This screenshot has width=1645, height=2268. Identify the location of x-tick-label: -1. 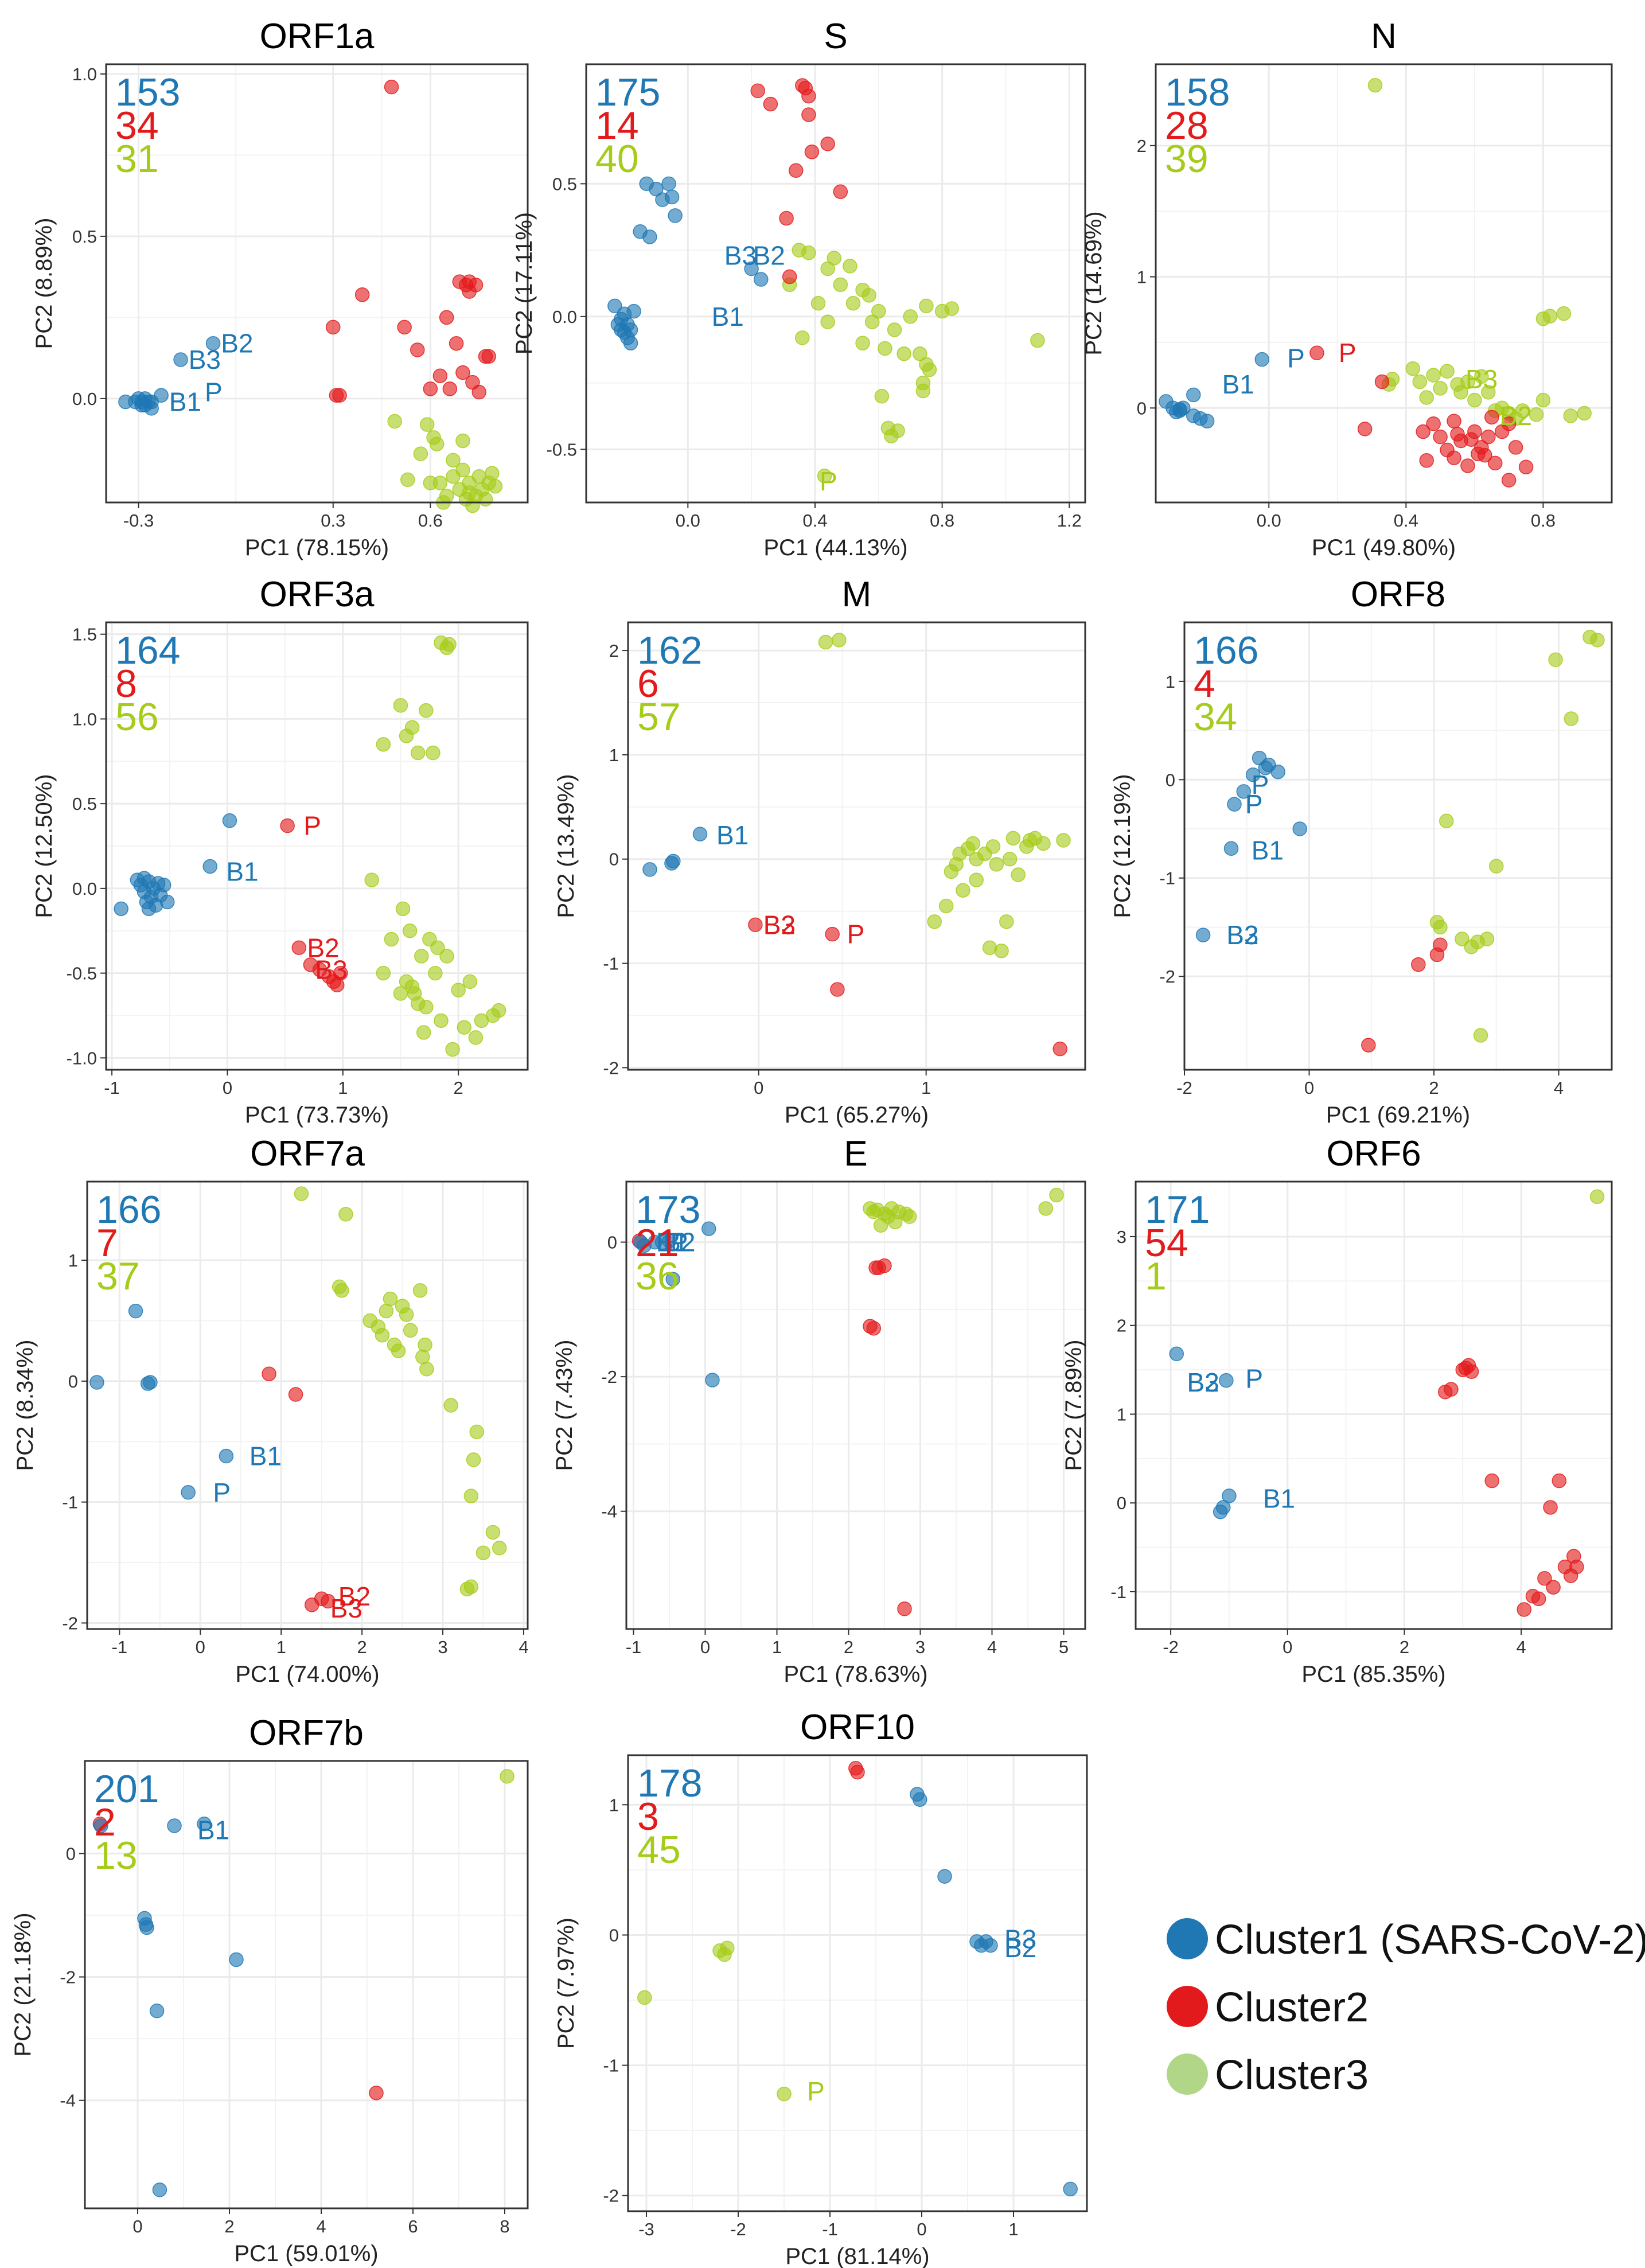
(112, 1088).